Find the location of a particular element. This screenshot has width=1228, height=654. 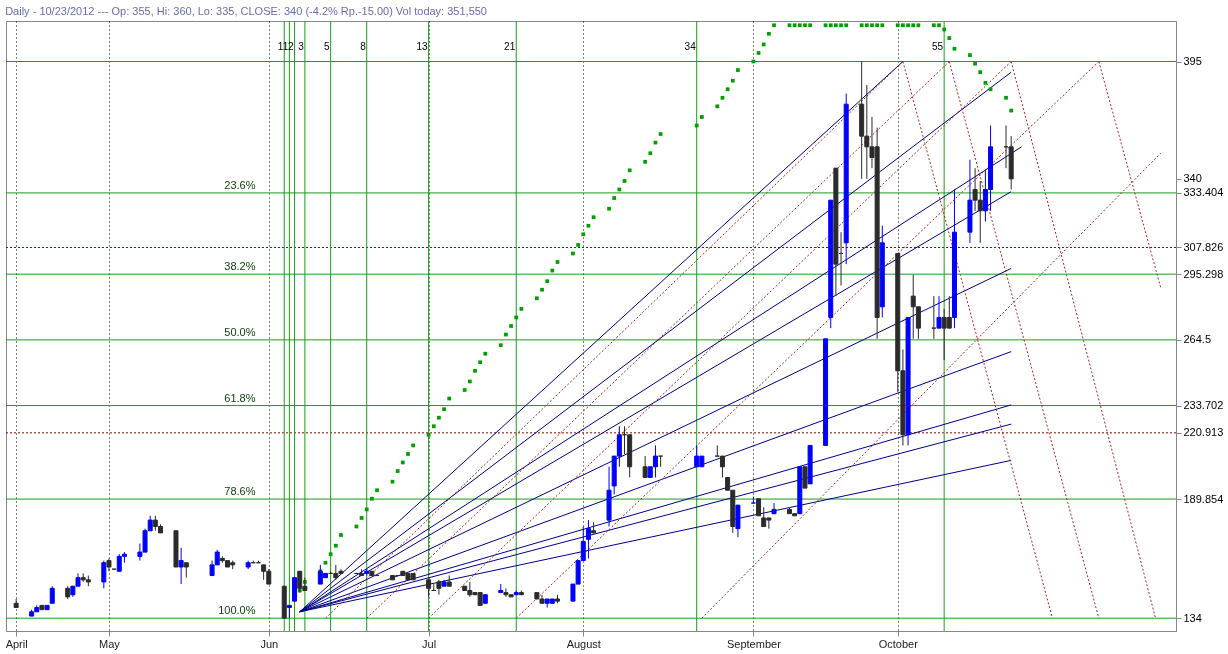

y-tick-label: 220.913 is located at coordinates (1203, 432).